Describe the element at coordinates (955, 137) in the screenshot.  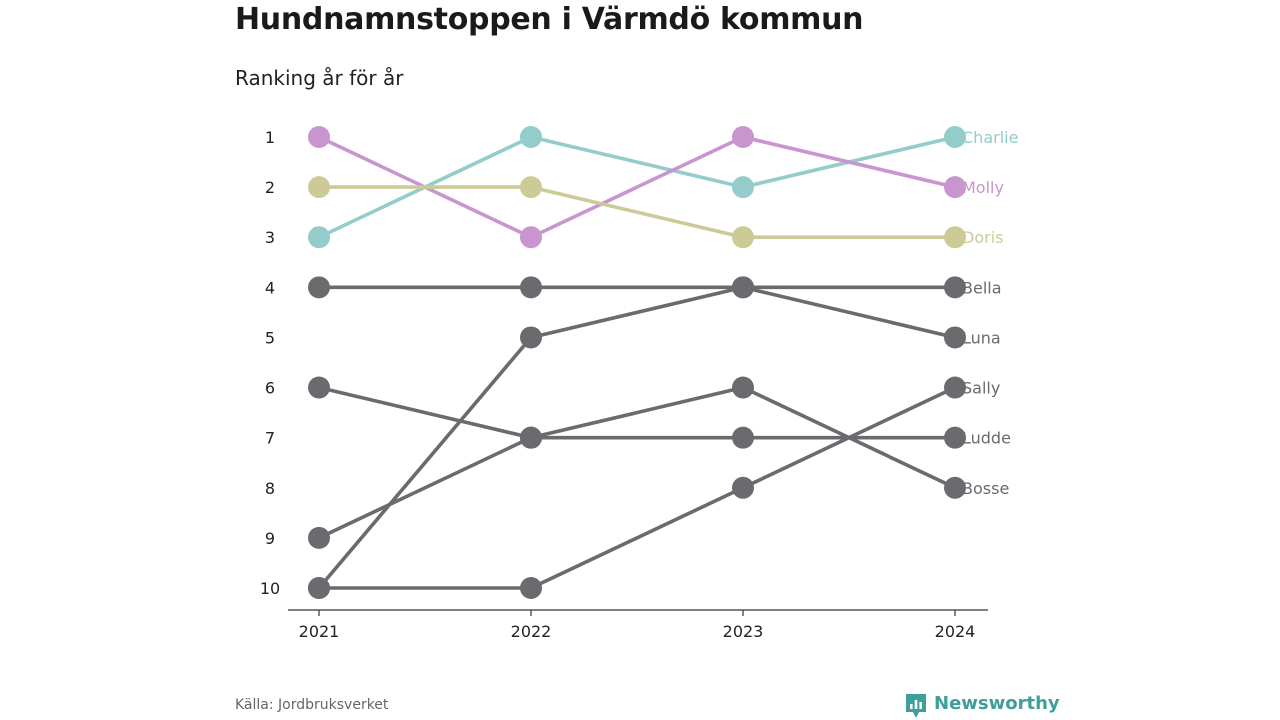
I see `point-charlie-2024` at that location.